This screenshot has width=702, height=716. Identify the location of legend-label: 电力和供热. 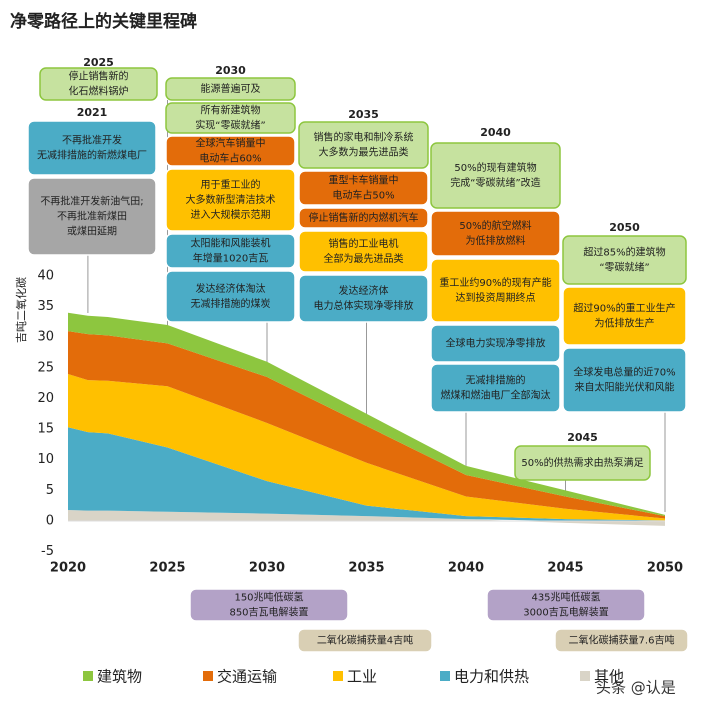
(491, 677).